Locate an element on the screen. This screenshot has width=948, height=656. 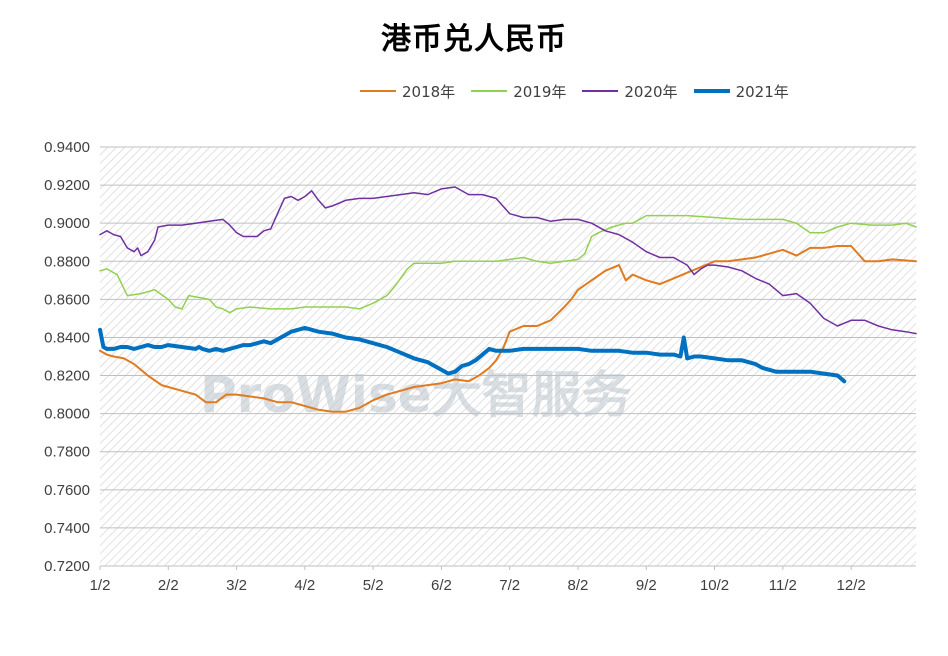
legend-swatch-2021 is located at coordinates (711, 91).